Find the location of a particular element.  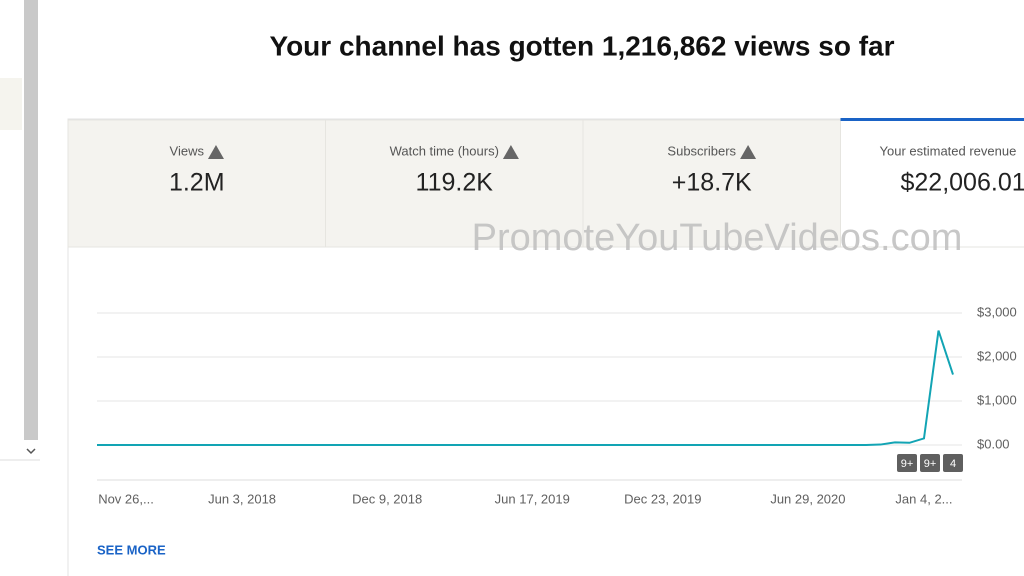

tab-label: Views is located at coordinates (187, 150).